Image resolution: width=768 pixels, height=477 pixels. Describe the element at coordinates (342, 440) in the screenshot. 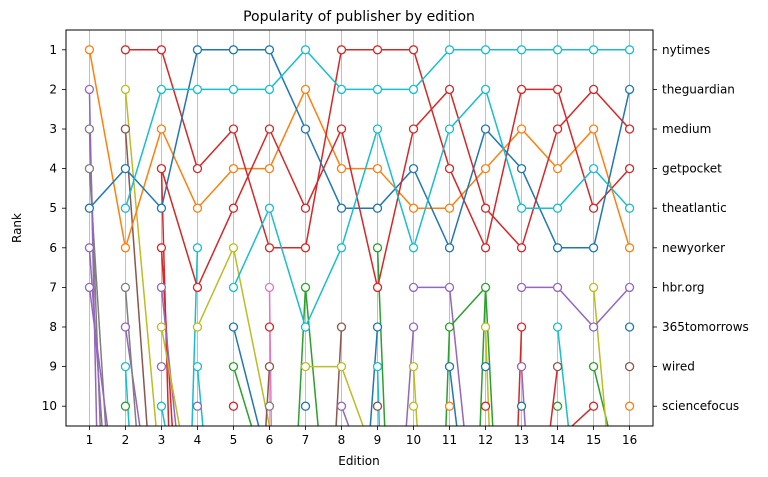

I see `x-tick-label: 8` at that location.